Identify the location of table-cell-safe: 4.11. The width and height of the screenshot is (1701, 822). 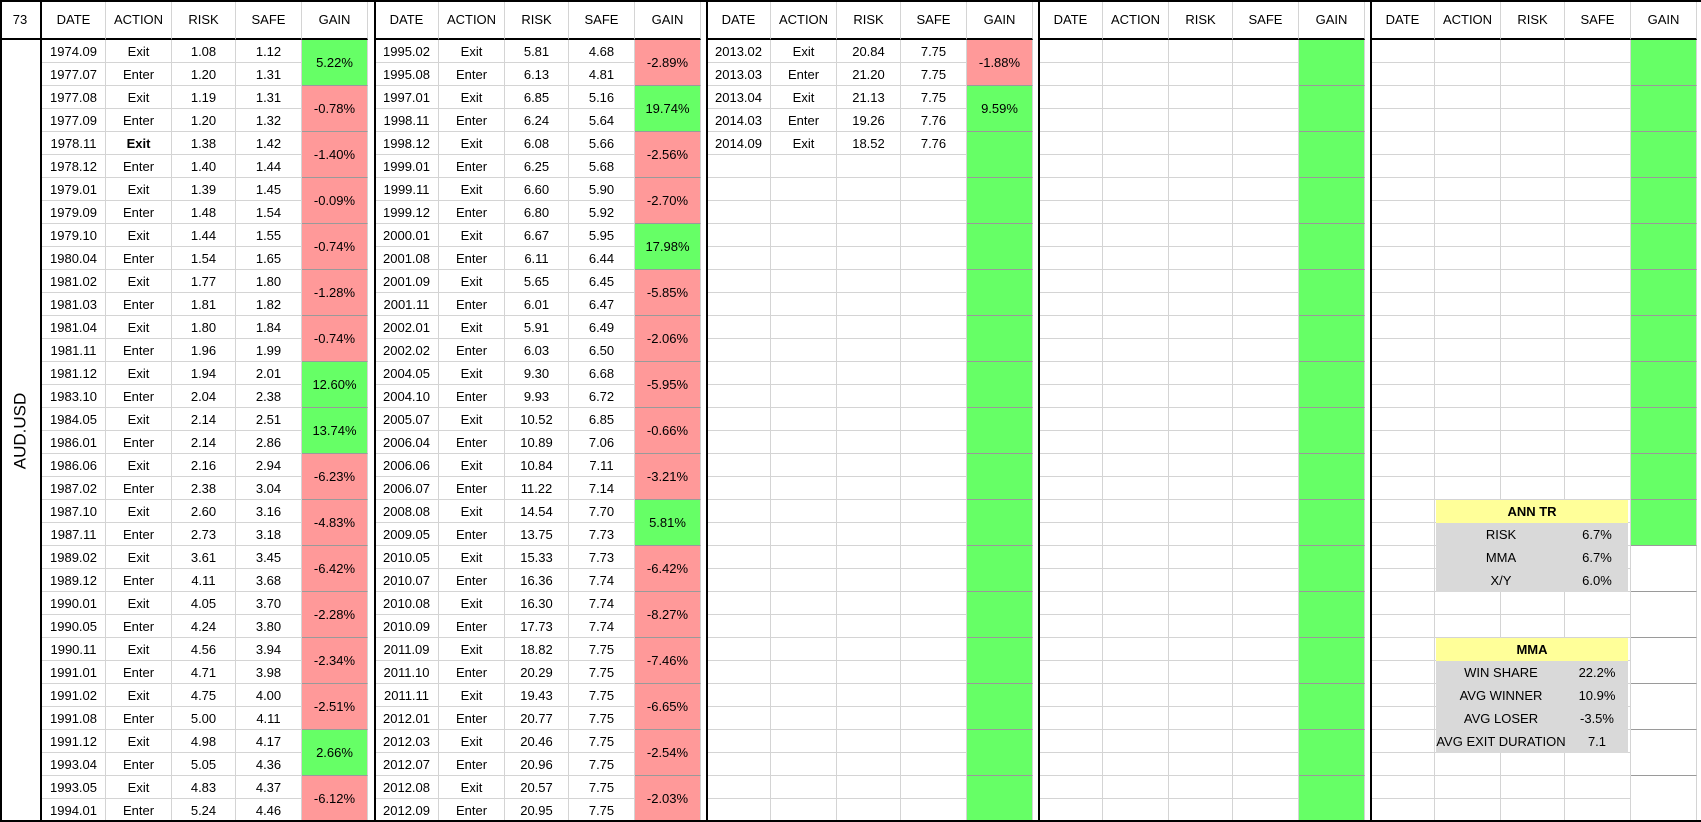
(269, 718).